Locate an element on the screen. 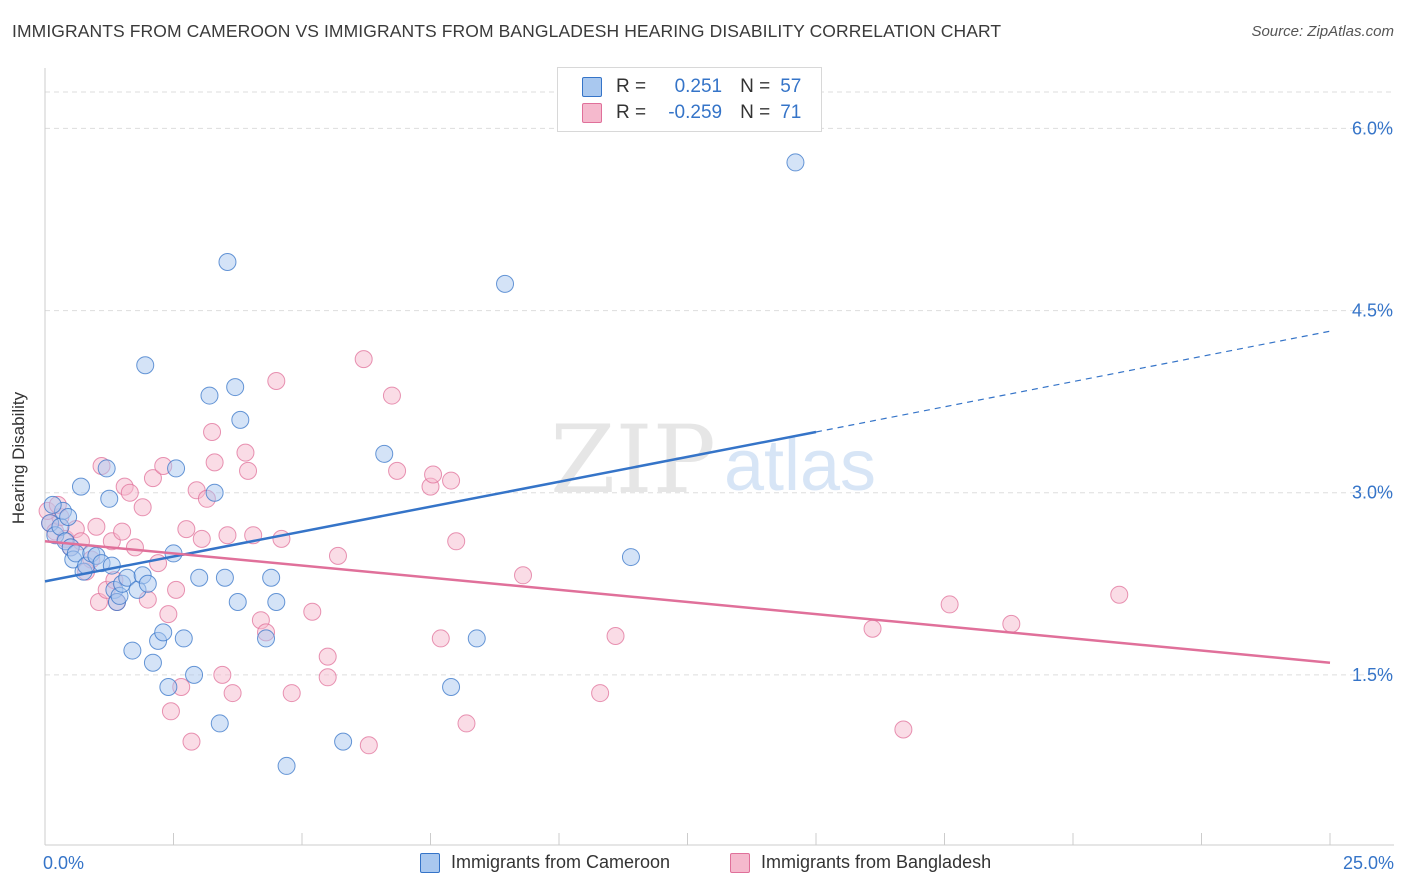  legend-swatch-pink is located at coordinates (592, 113).